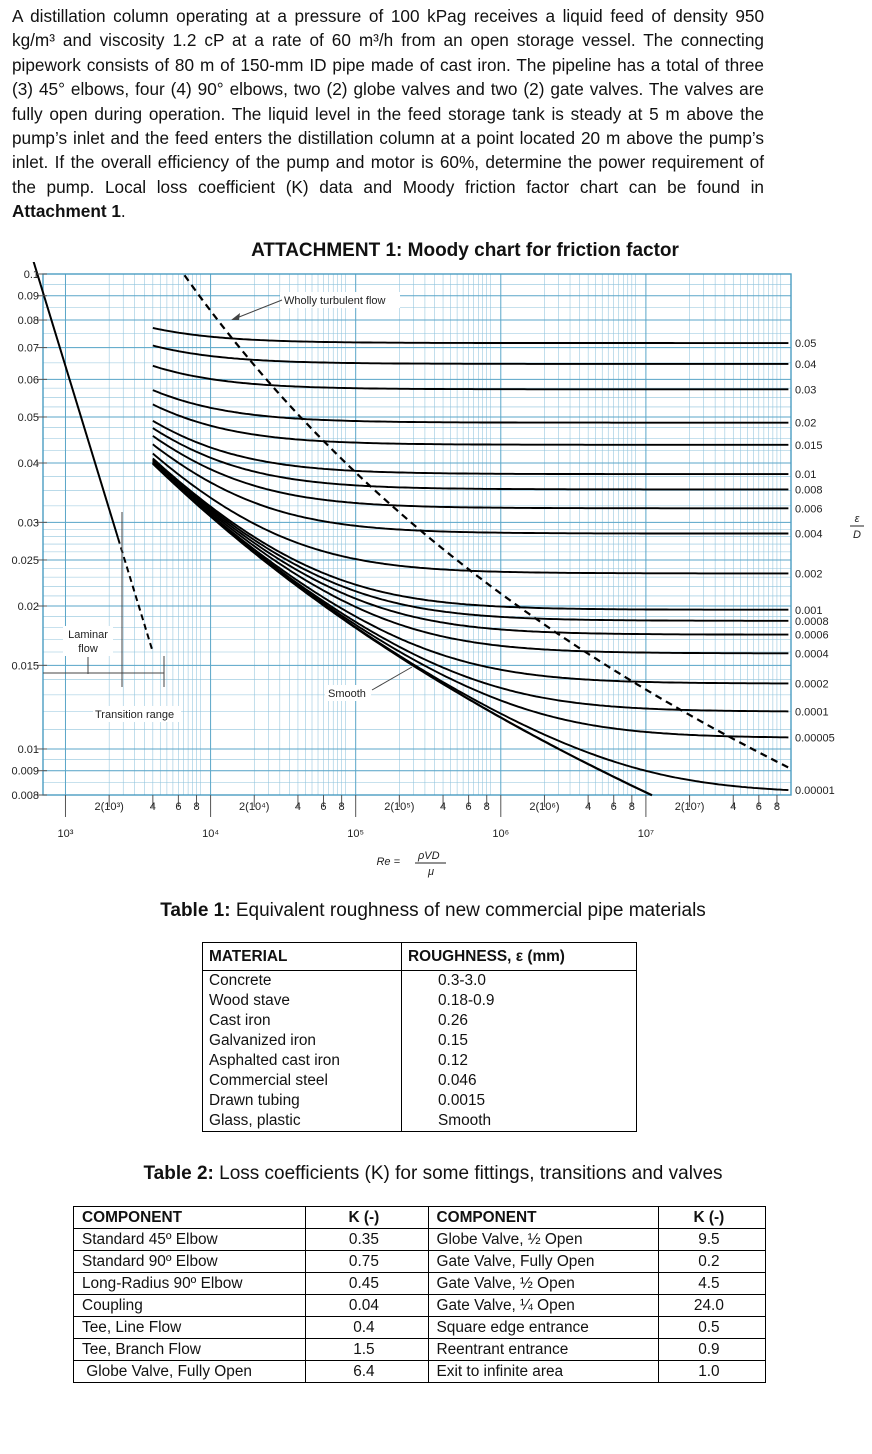 The image size is (872, 1454). What do you see at coordinates (500, 834) in the screenshot?
I see `x-major-tick-label: 10⁶` at bounding box center [500, 834].